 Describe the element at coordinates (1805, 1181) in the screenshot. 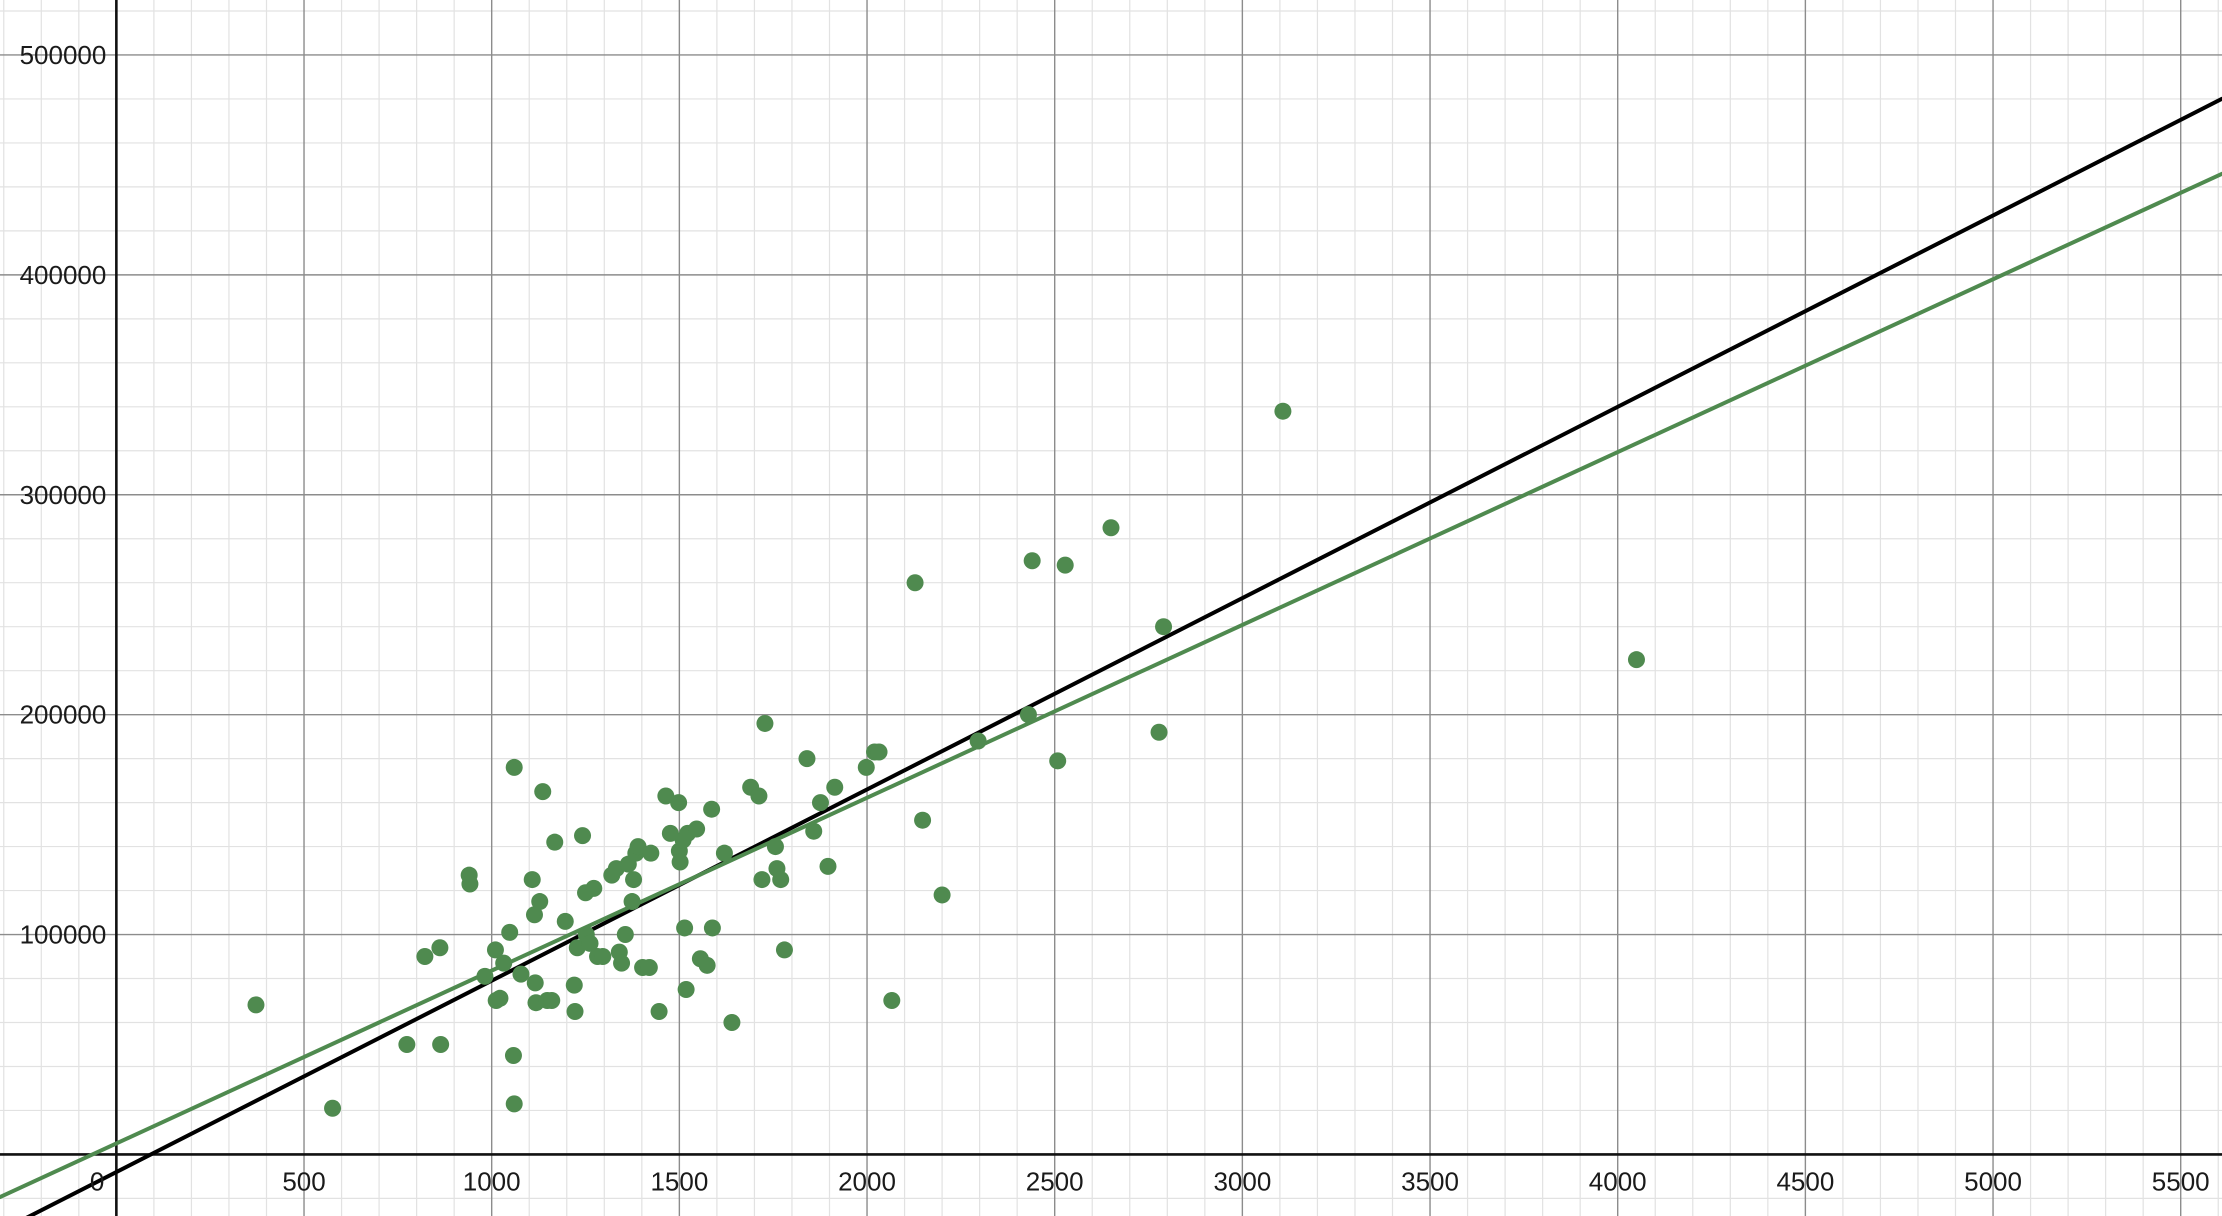

I see `x-tick-label: 4500` at that location.